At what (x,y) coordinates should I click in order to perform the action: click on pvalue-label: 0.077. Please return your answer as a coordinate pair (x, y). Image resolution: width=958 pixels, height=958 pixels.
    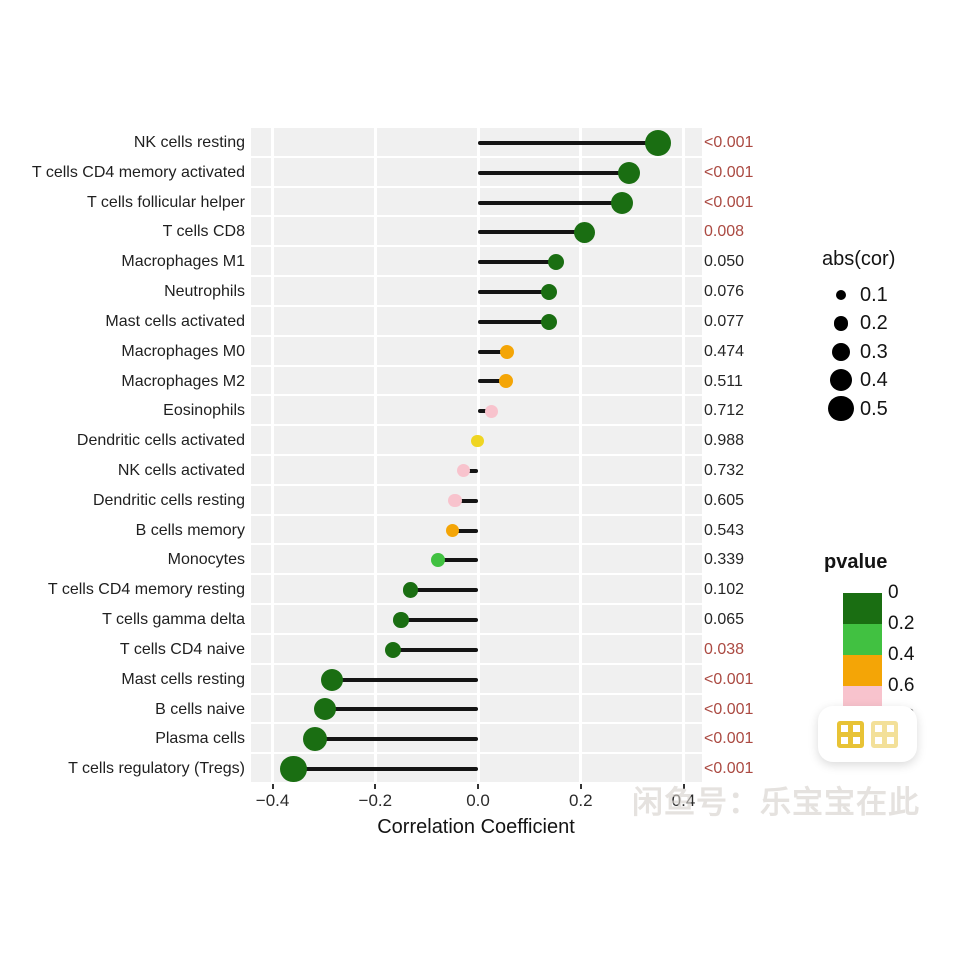
    Looking at the image, I should click on (724, 321).